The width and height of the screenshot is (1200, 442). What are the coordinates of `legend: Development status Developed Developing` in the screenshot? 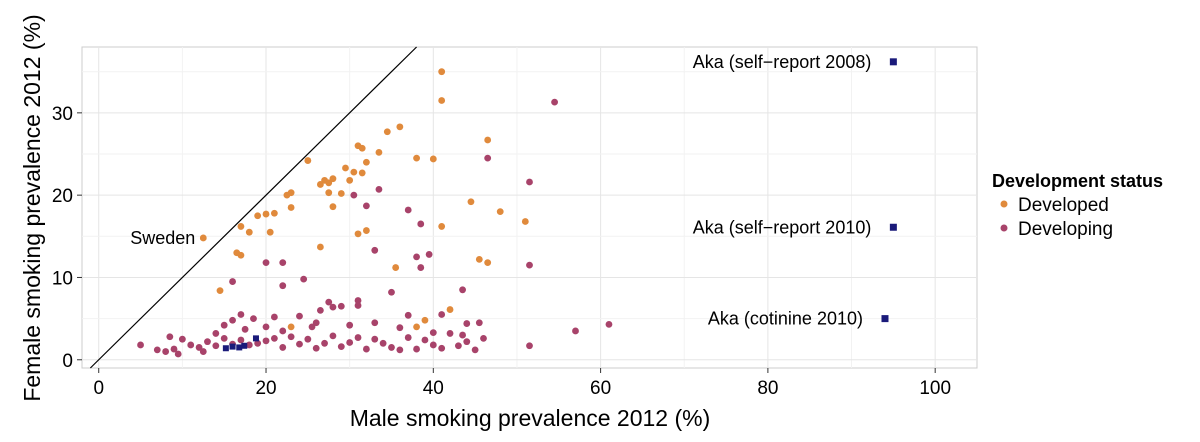 It's located at (1077, 205).